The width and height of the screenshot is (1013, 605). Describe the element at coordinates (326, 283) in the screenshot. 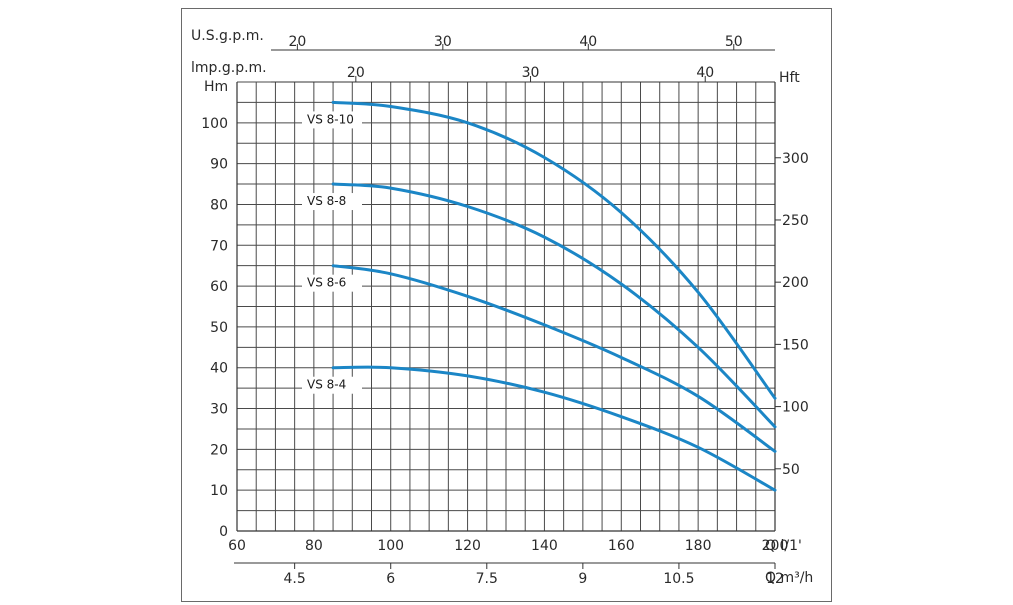

I see `curve-label-vs-8-6: VS 8-6` at that location.